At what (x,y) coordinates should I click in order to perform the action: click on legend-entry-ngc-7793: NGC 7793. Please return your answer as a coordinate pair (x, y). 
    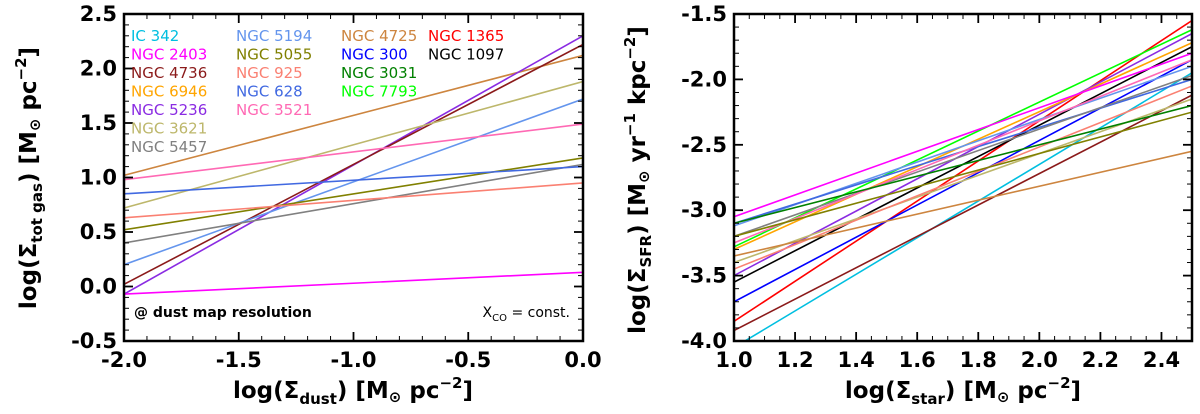
    Looking at the image, I should click on (379, 92).